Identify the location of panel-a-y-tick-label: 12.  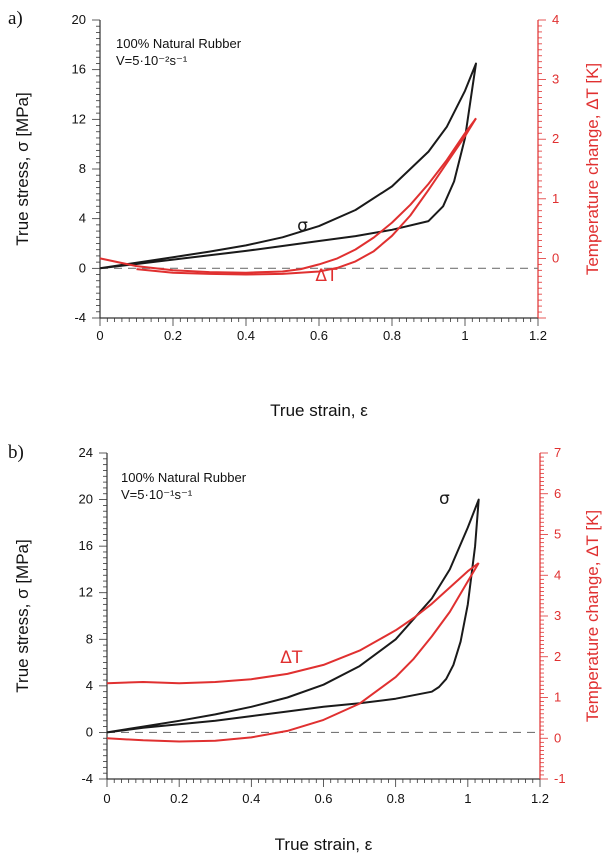
(79, 118).